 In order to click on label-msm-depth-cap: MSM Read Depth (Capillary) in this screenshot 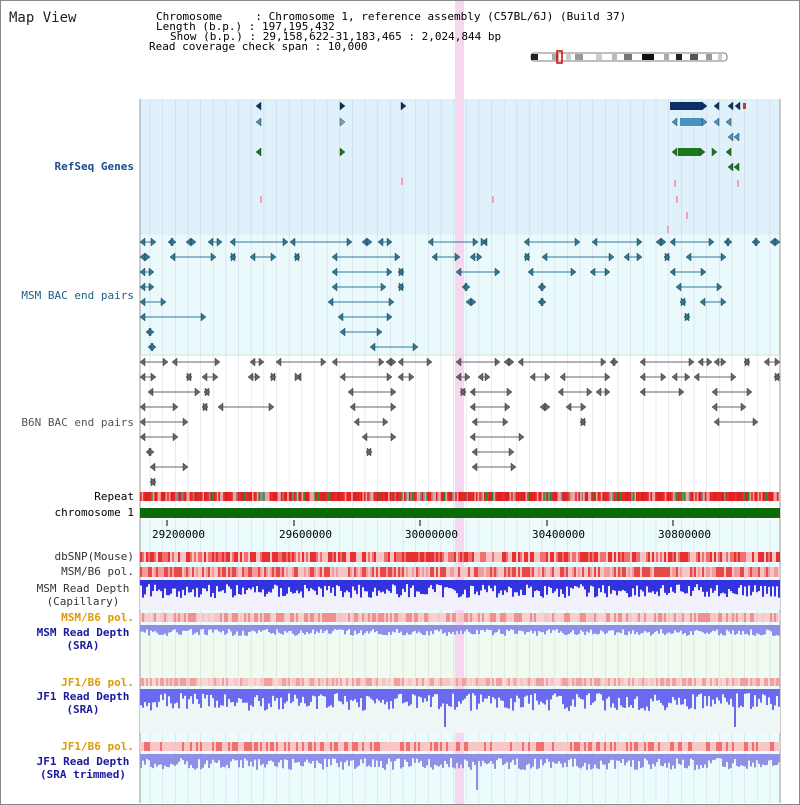, I will do `click(83, 595)`.